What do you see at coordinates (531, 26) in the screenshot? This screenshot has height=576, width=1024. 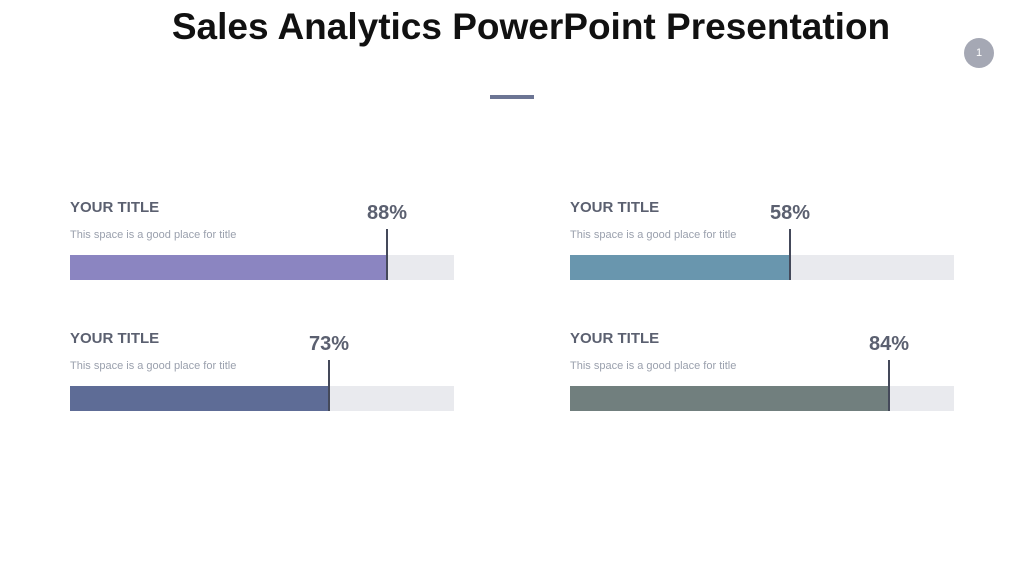 I see `page-title: Sales Analytics PowerPoint Presentation` at bounding box center [531, 26].